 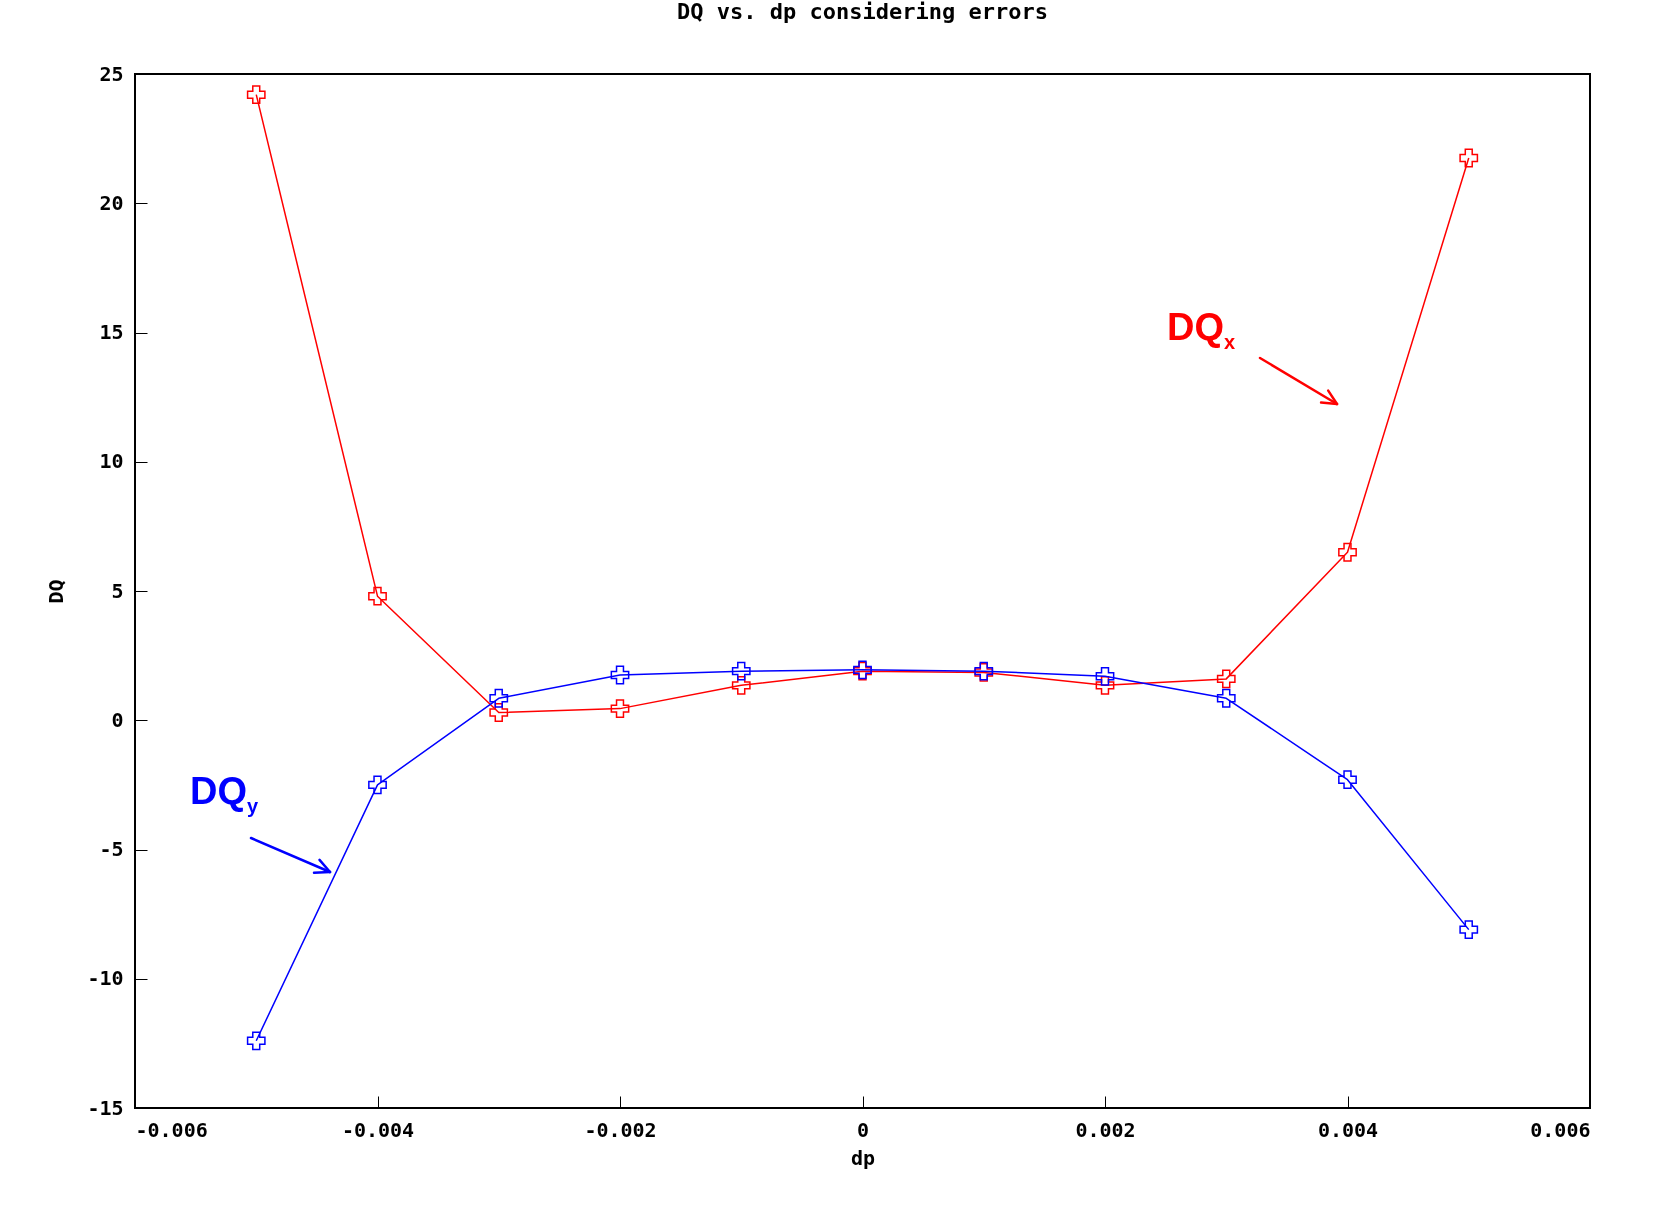 I want to click on x-tick-label: 0, so click(x=863, y=1129).